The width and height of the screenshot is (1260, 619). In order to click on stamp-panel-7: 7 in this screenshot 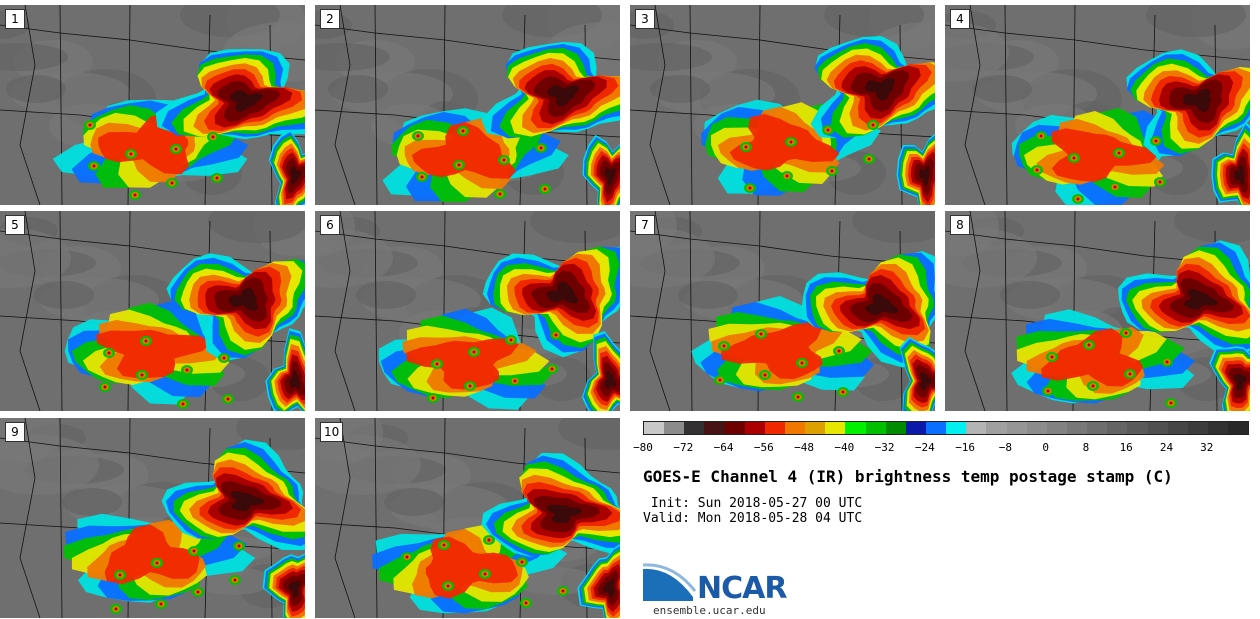, I will do `click(782, 311)`.